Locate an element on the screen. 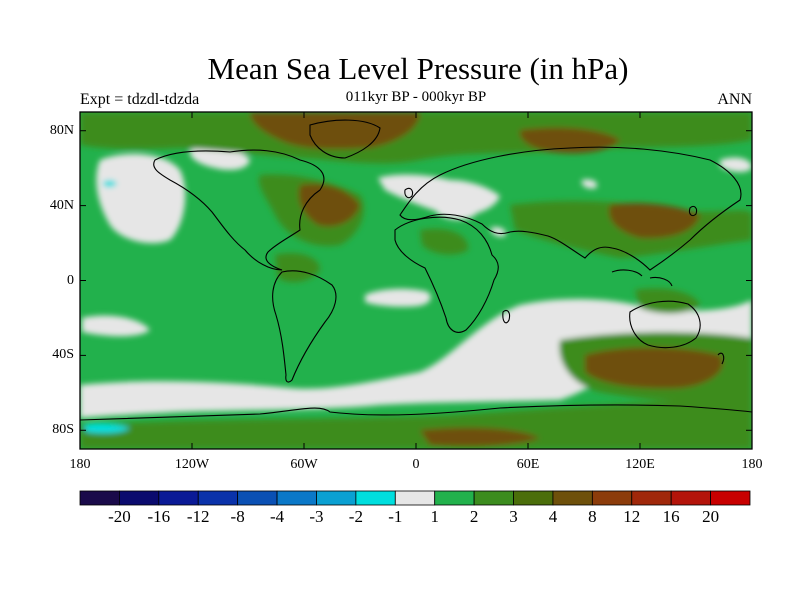 This screenshot has height=600, width=800. greenland-coast is located at coordinates (345, 139).